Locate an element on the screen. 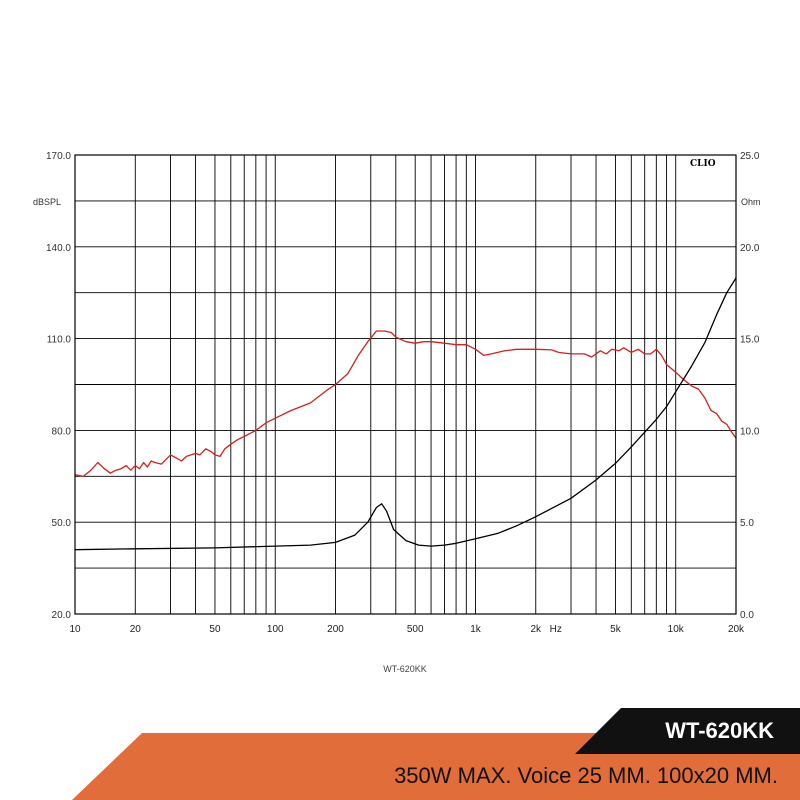 The width and height of the screenshot is (800, 800). right-y-tick-label: 20.0 is located at coordinates (750, 248).